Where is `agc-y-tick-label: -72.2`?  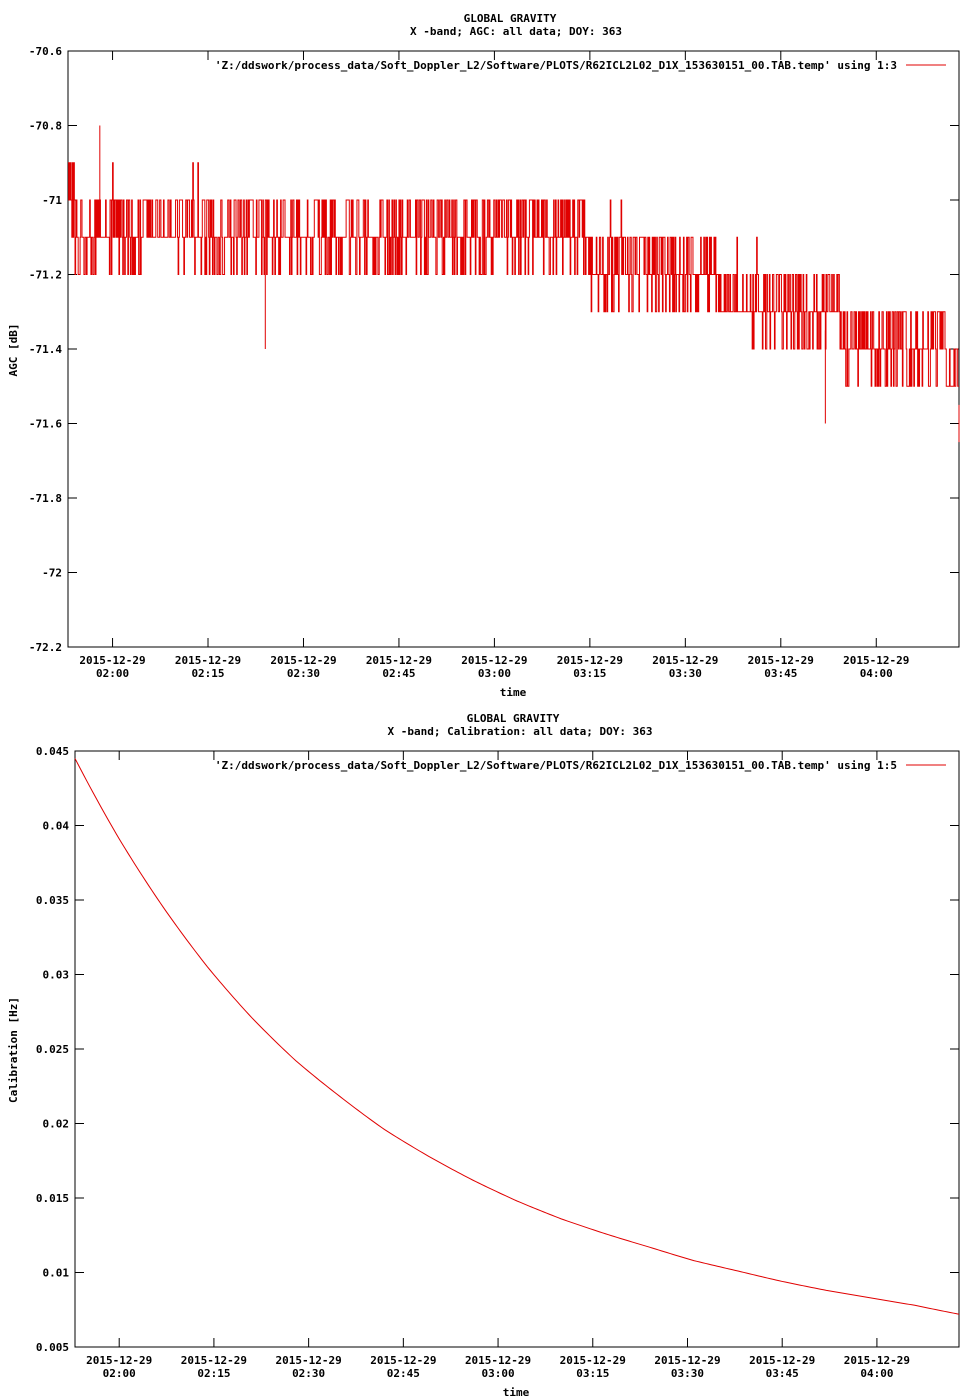
agc-y-tick-label: -72.2 is located at coordinates (45, 647).